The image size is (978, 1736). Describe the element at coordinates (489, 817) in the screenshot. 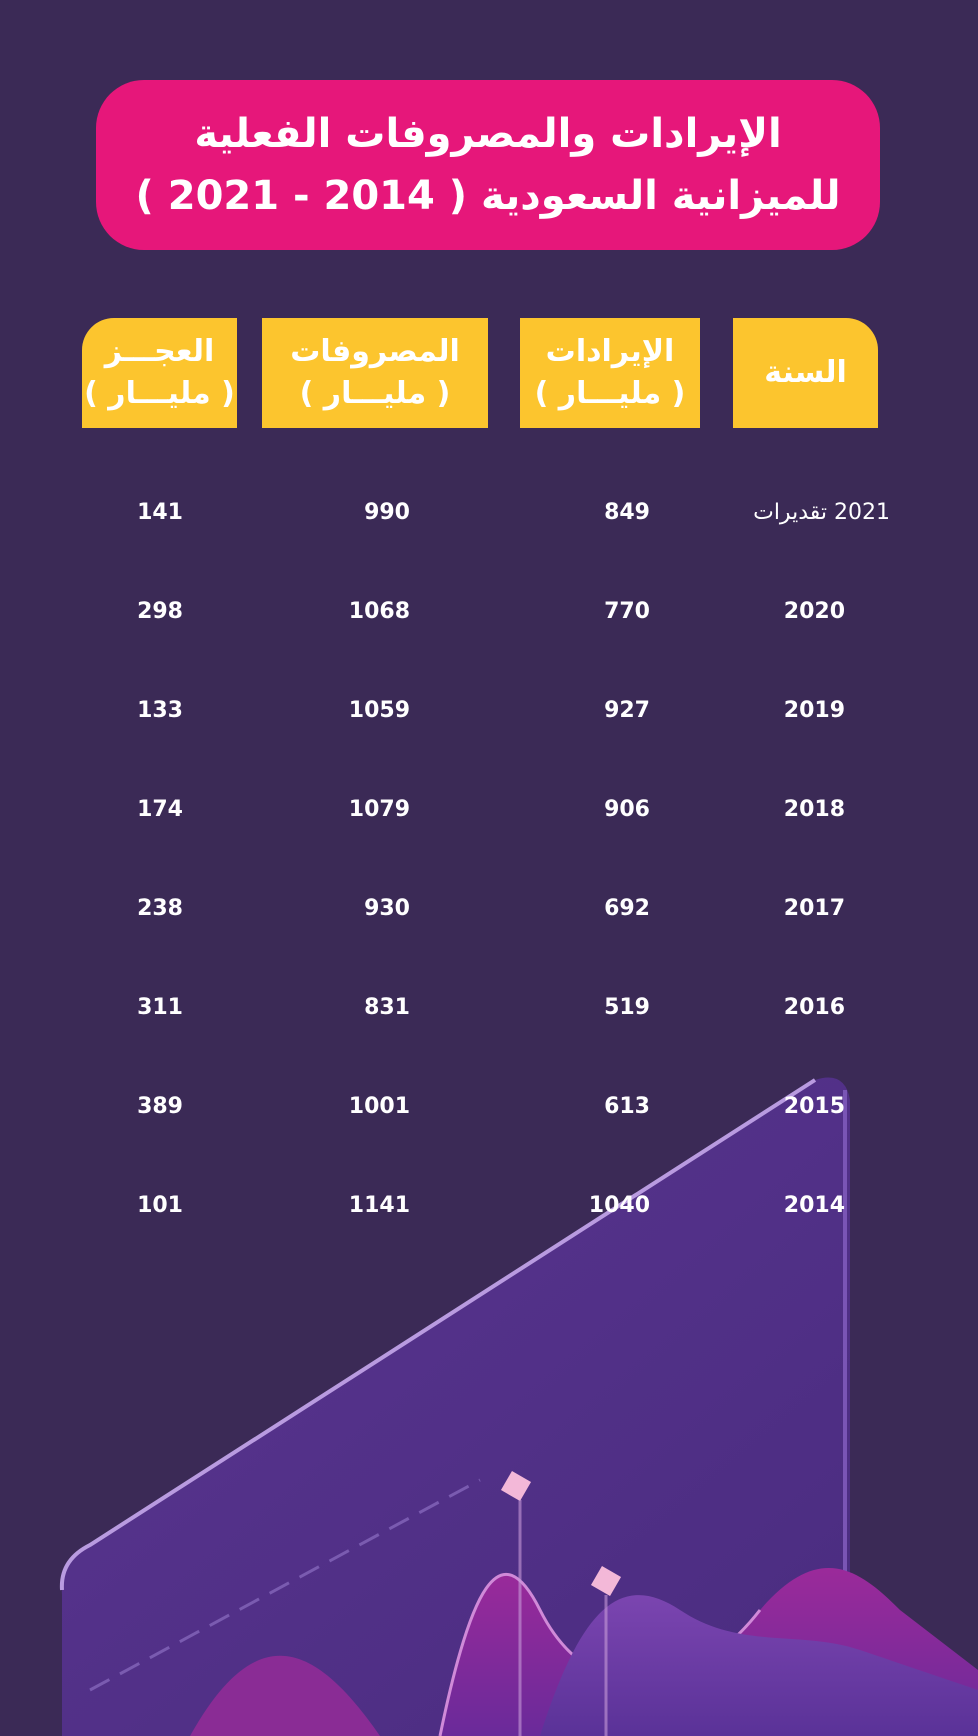

I see `table-row: 2018 906 1079 174` at that location.